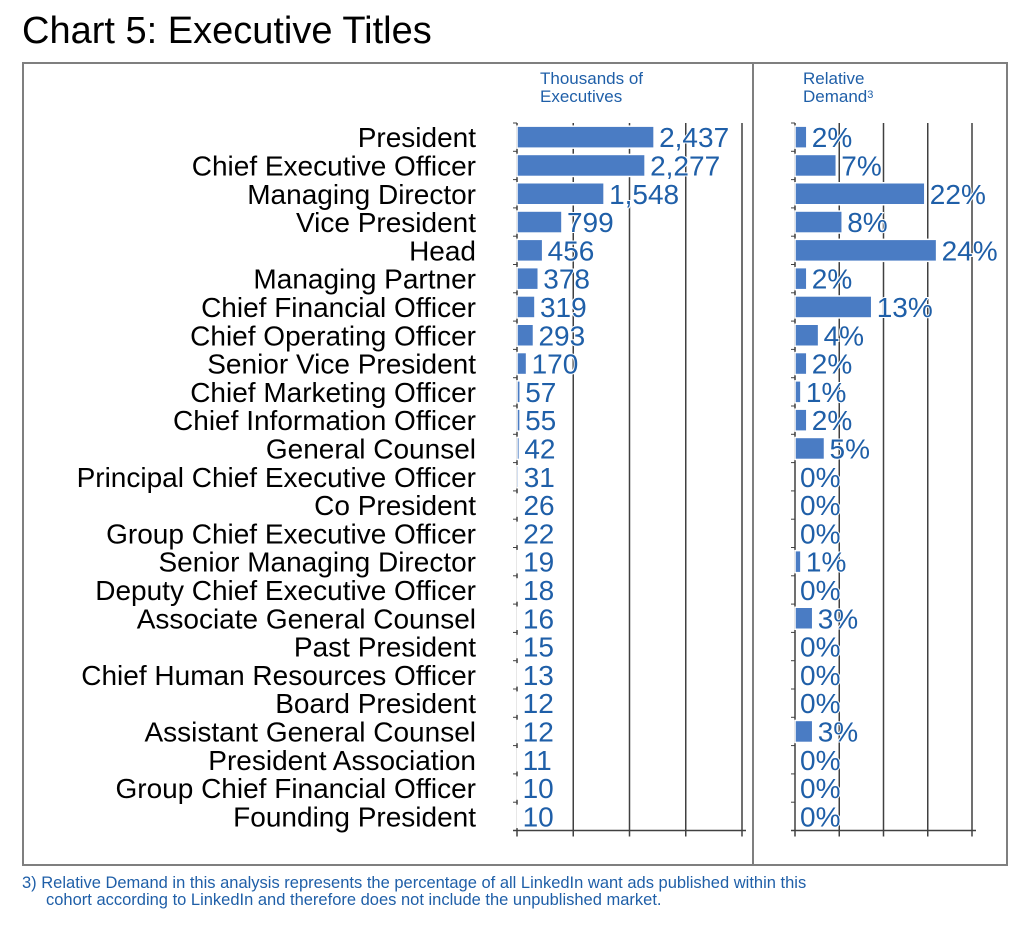 Image resolution: width=1024 pixels, height=938 pixels. I want to click on executives-data-label: 319, so click(563, 307).